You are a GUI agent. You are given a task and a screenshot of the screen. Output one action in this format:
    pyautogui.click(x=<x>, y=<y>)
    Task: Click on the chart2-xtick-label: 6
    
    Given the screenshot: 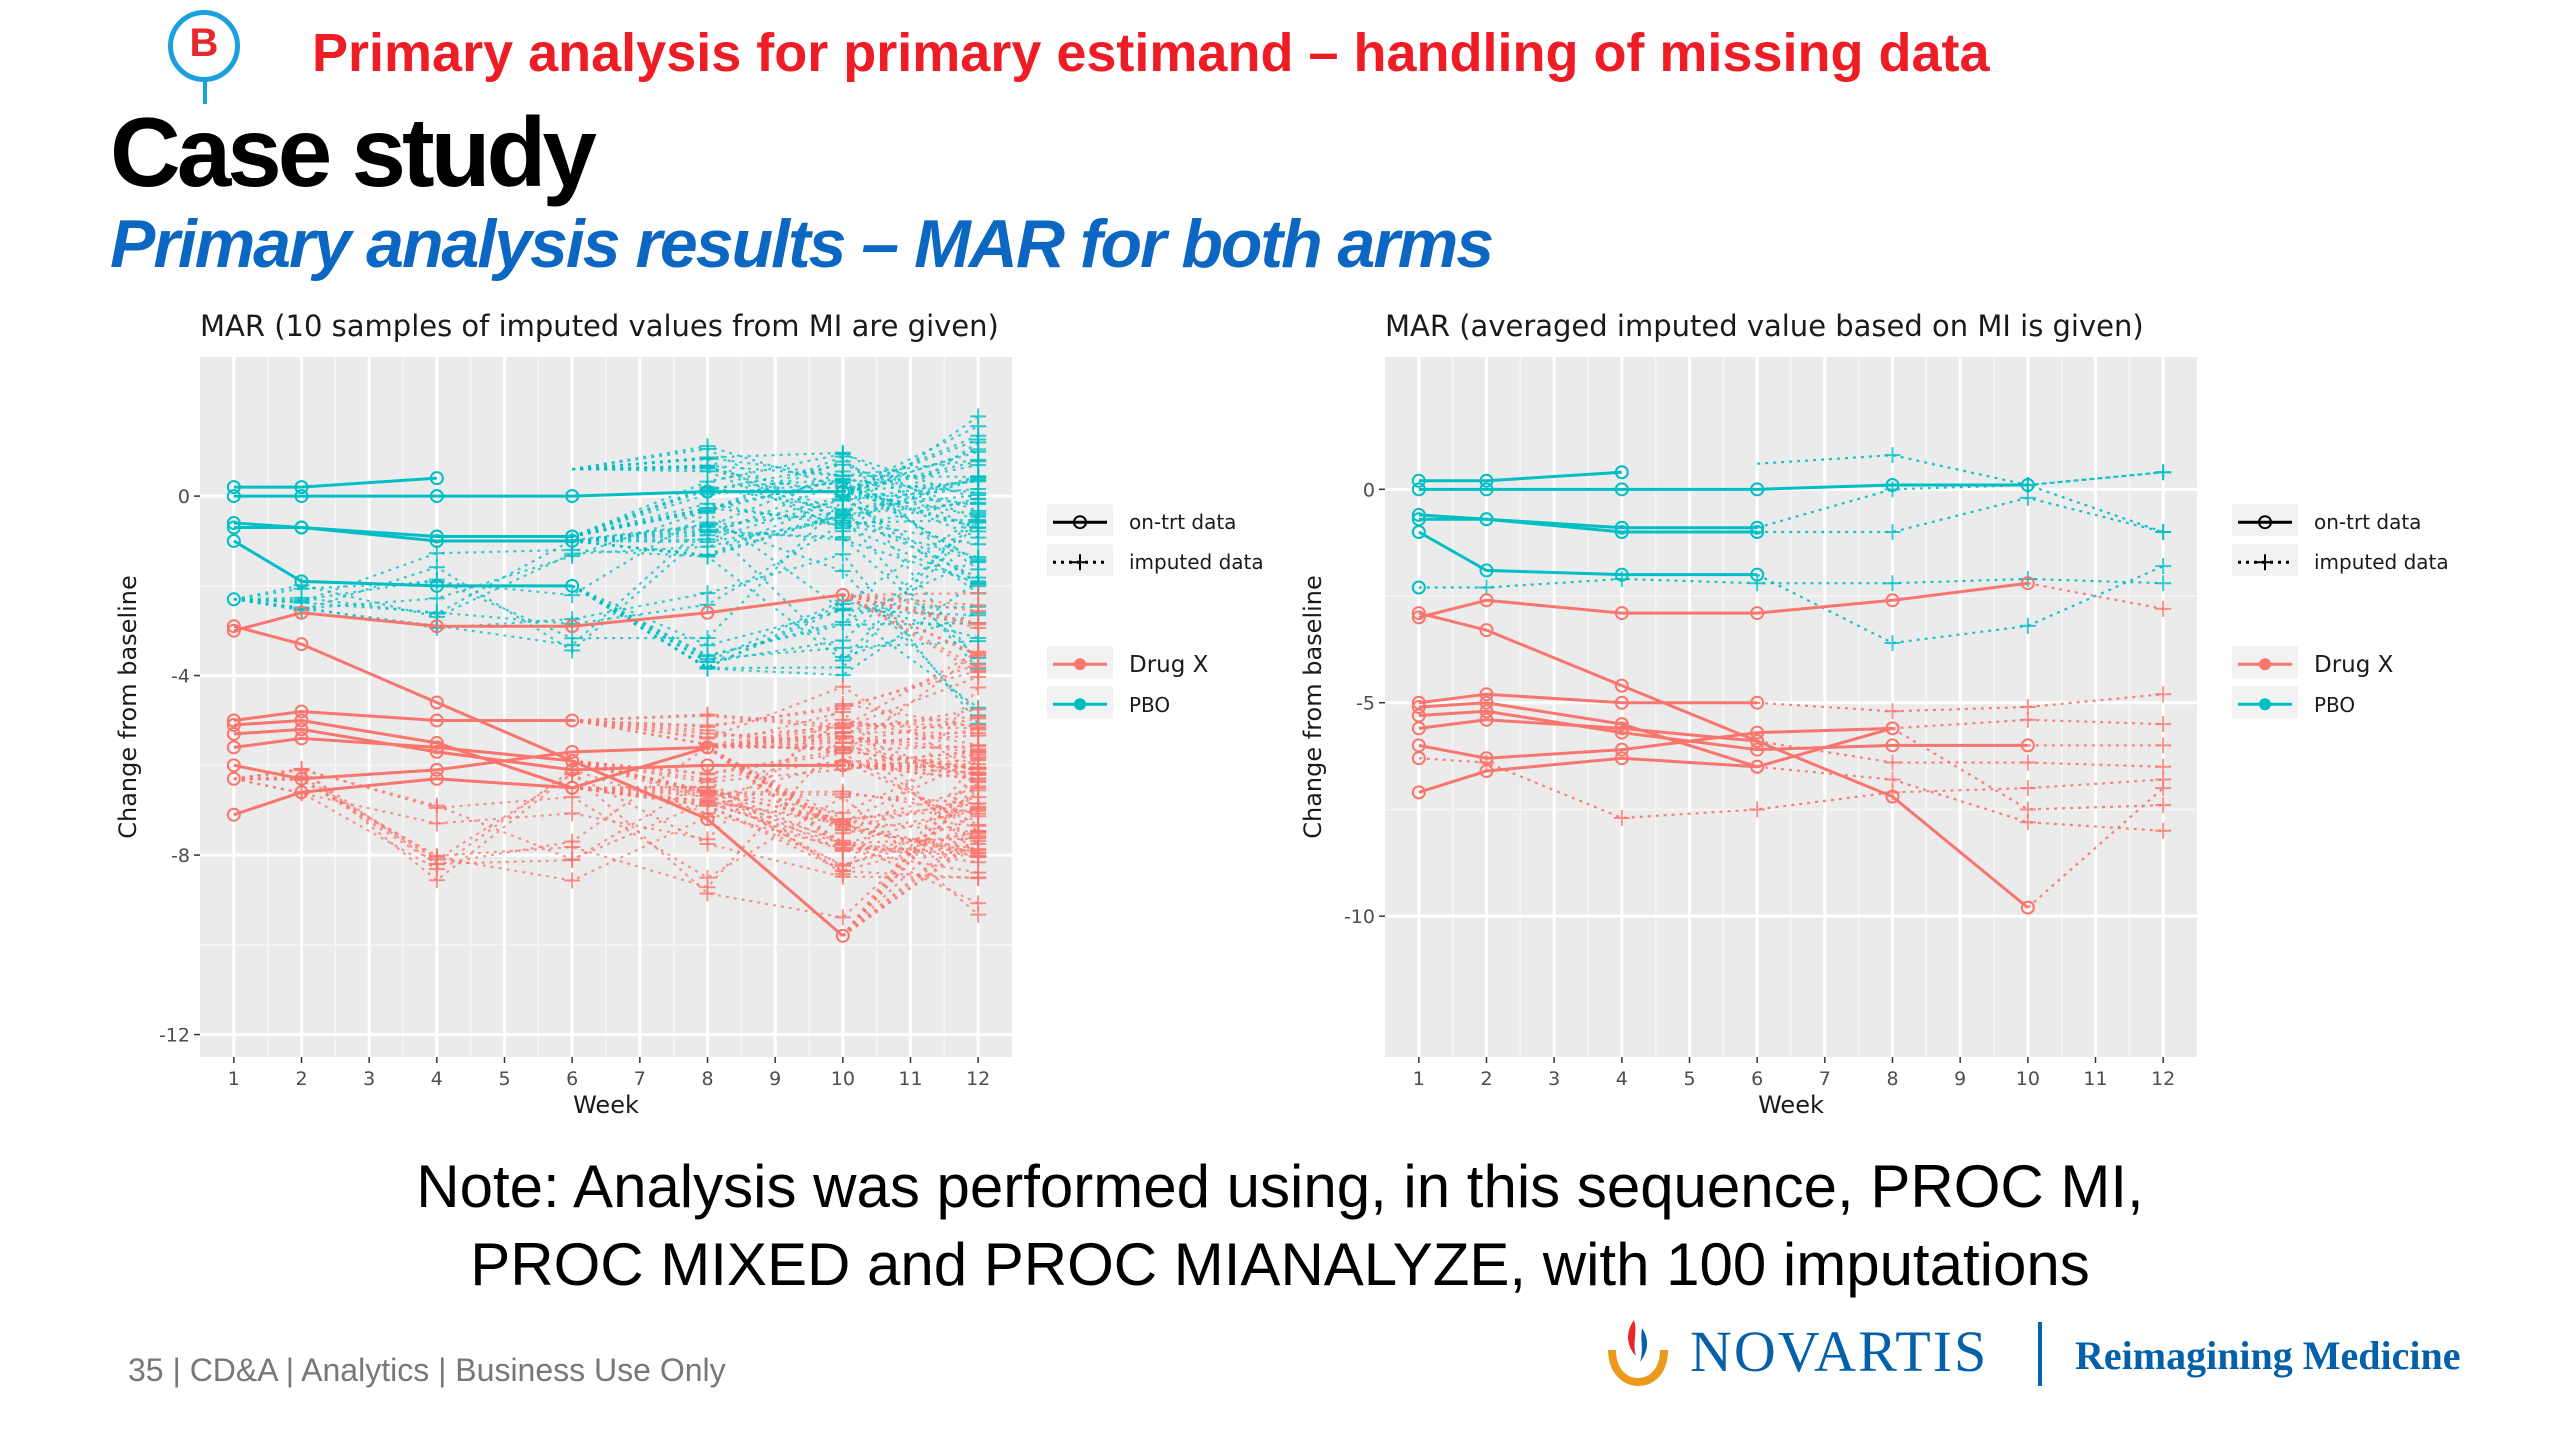 What is the action you would take?
    pyautogui.click(x=1757, y=1079)
    